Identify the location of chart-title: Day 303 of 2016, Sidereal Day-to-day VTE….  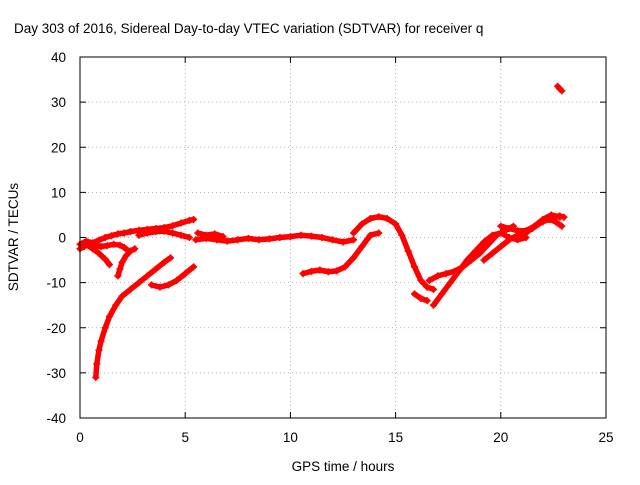
(248, 28).